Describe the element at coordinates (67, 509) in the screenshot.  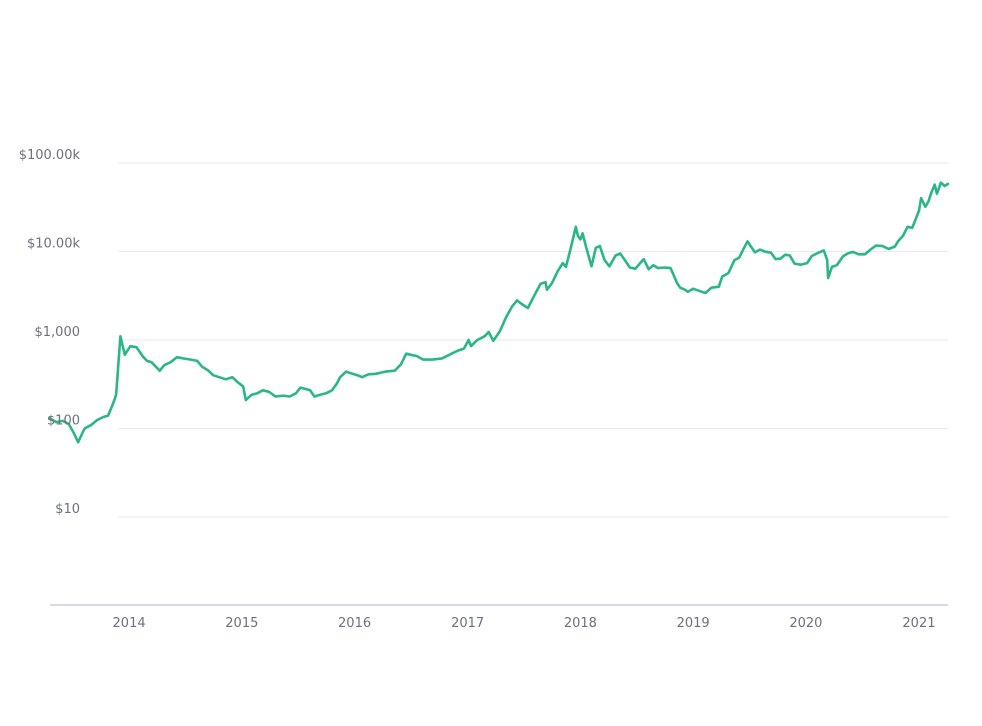
I see `y-tick-label: $10` at that location.